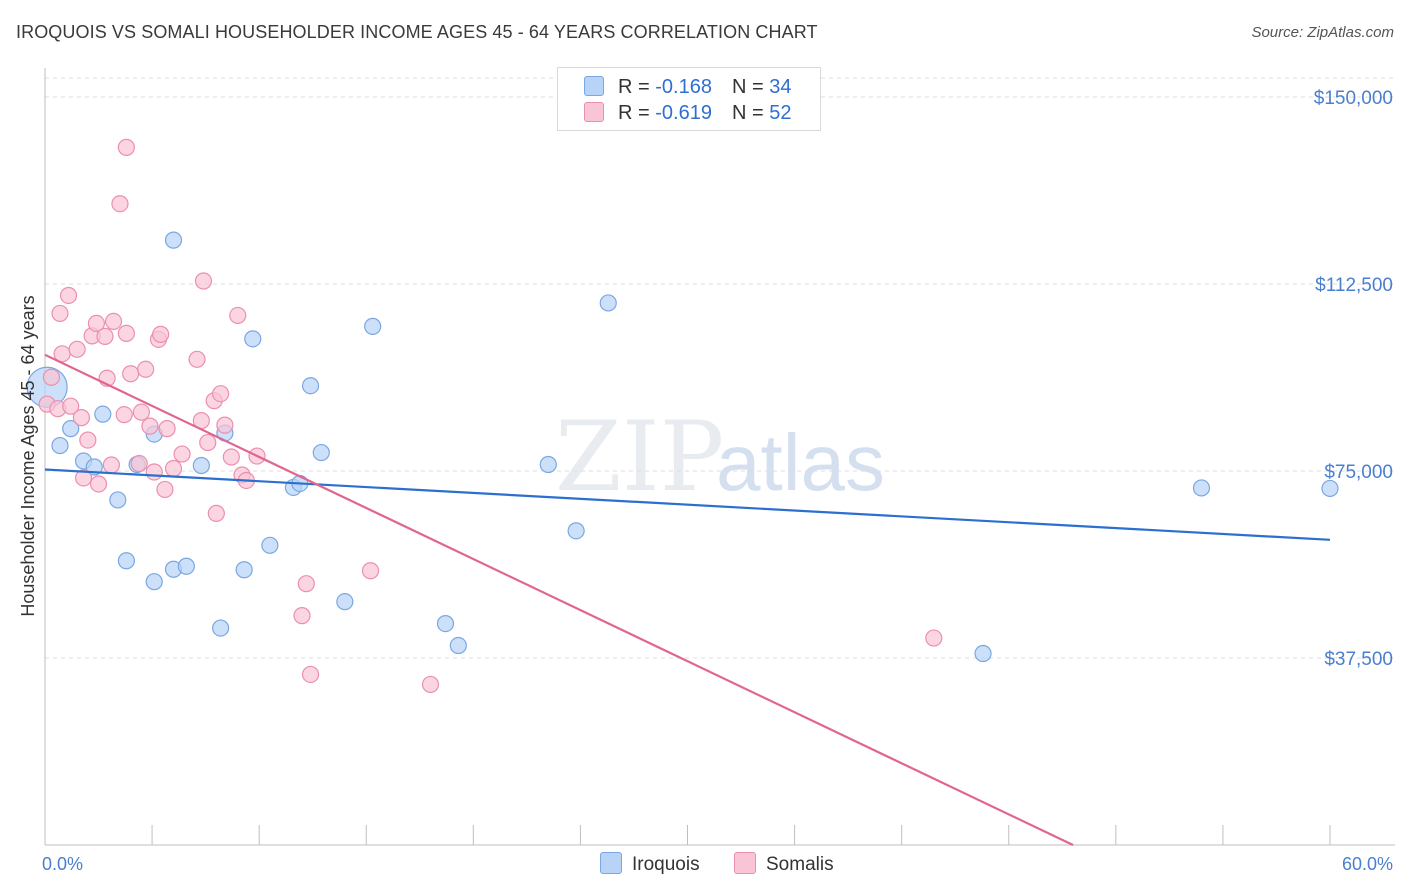  I want to click on x-tick-label: 0.0%, so click(62, 864).